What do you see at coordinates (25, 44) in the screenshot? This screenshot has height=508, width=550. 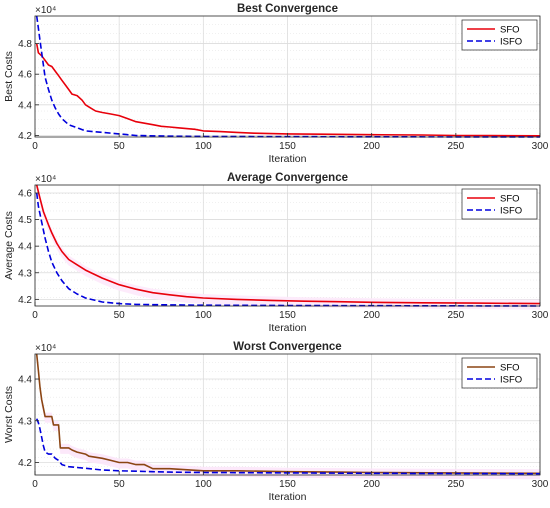 I see `y-tick-label: 4.8` at bounding box center [25, 44].